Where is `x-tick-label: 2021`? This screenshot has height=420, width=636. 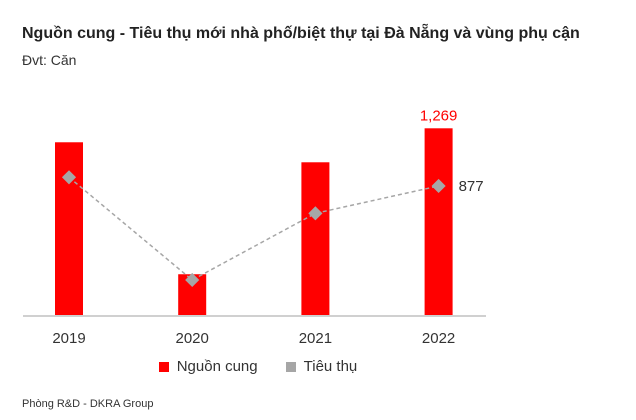
x-tick-label: 2021 is located at coordinates (315, 338).